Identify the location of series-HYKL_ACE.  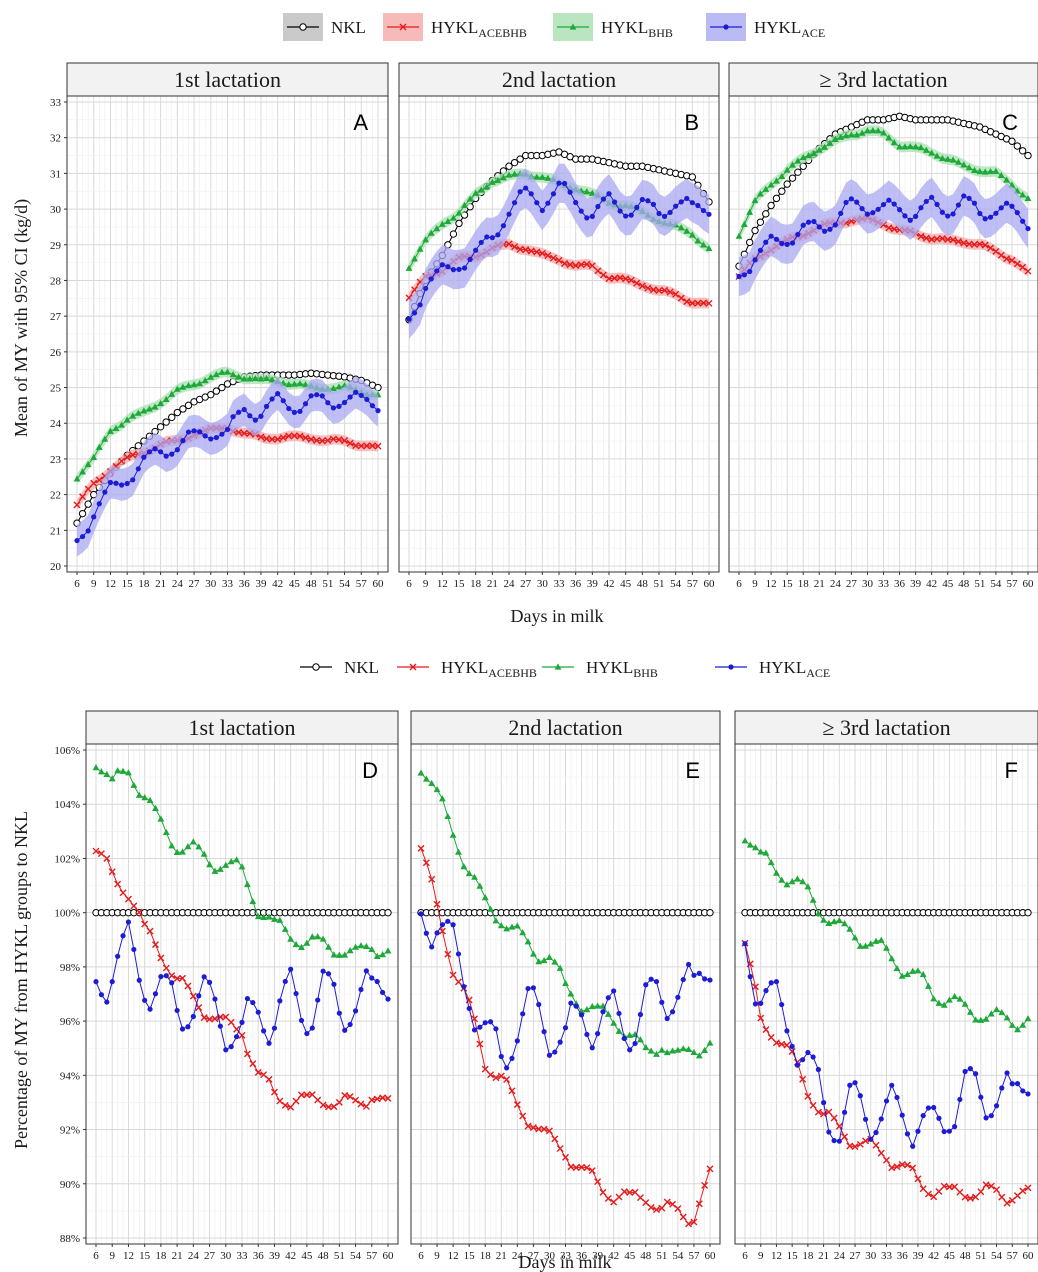
(883, 236).